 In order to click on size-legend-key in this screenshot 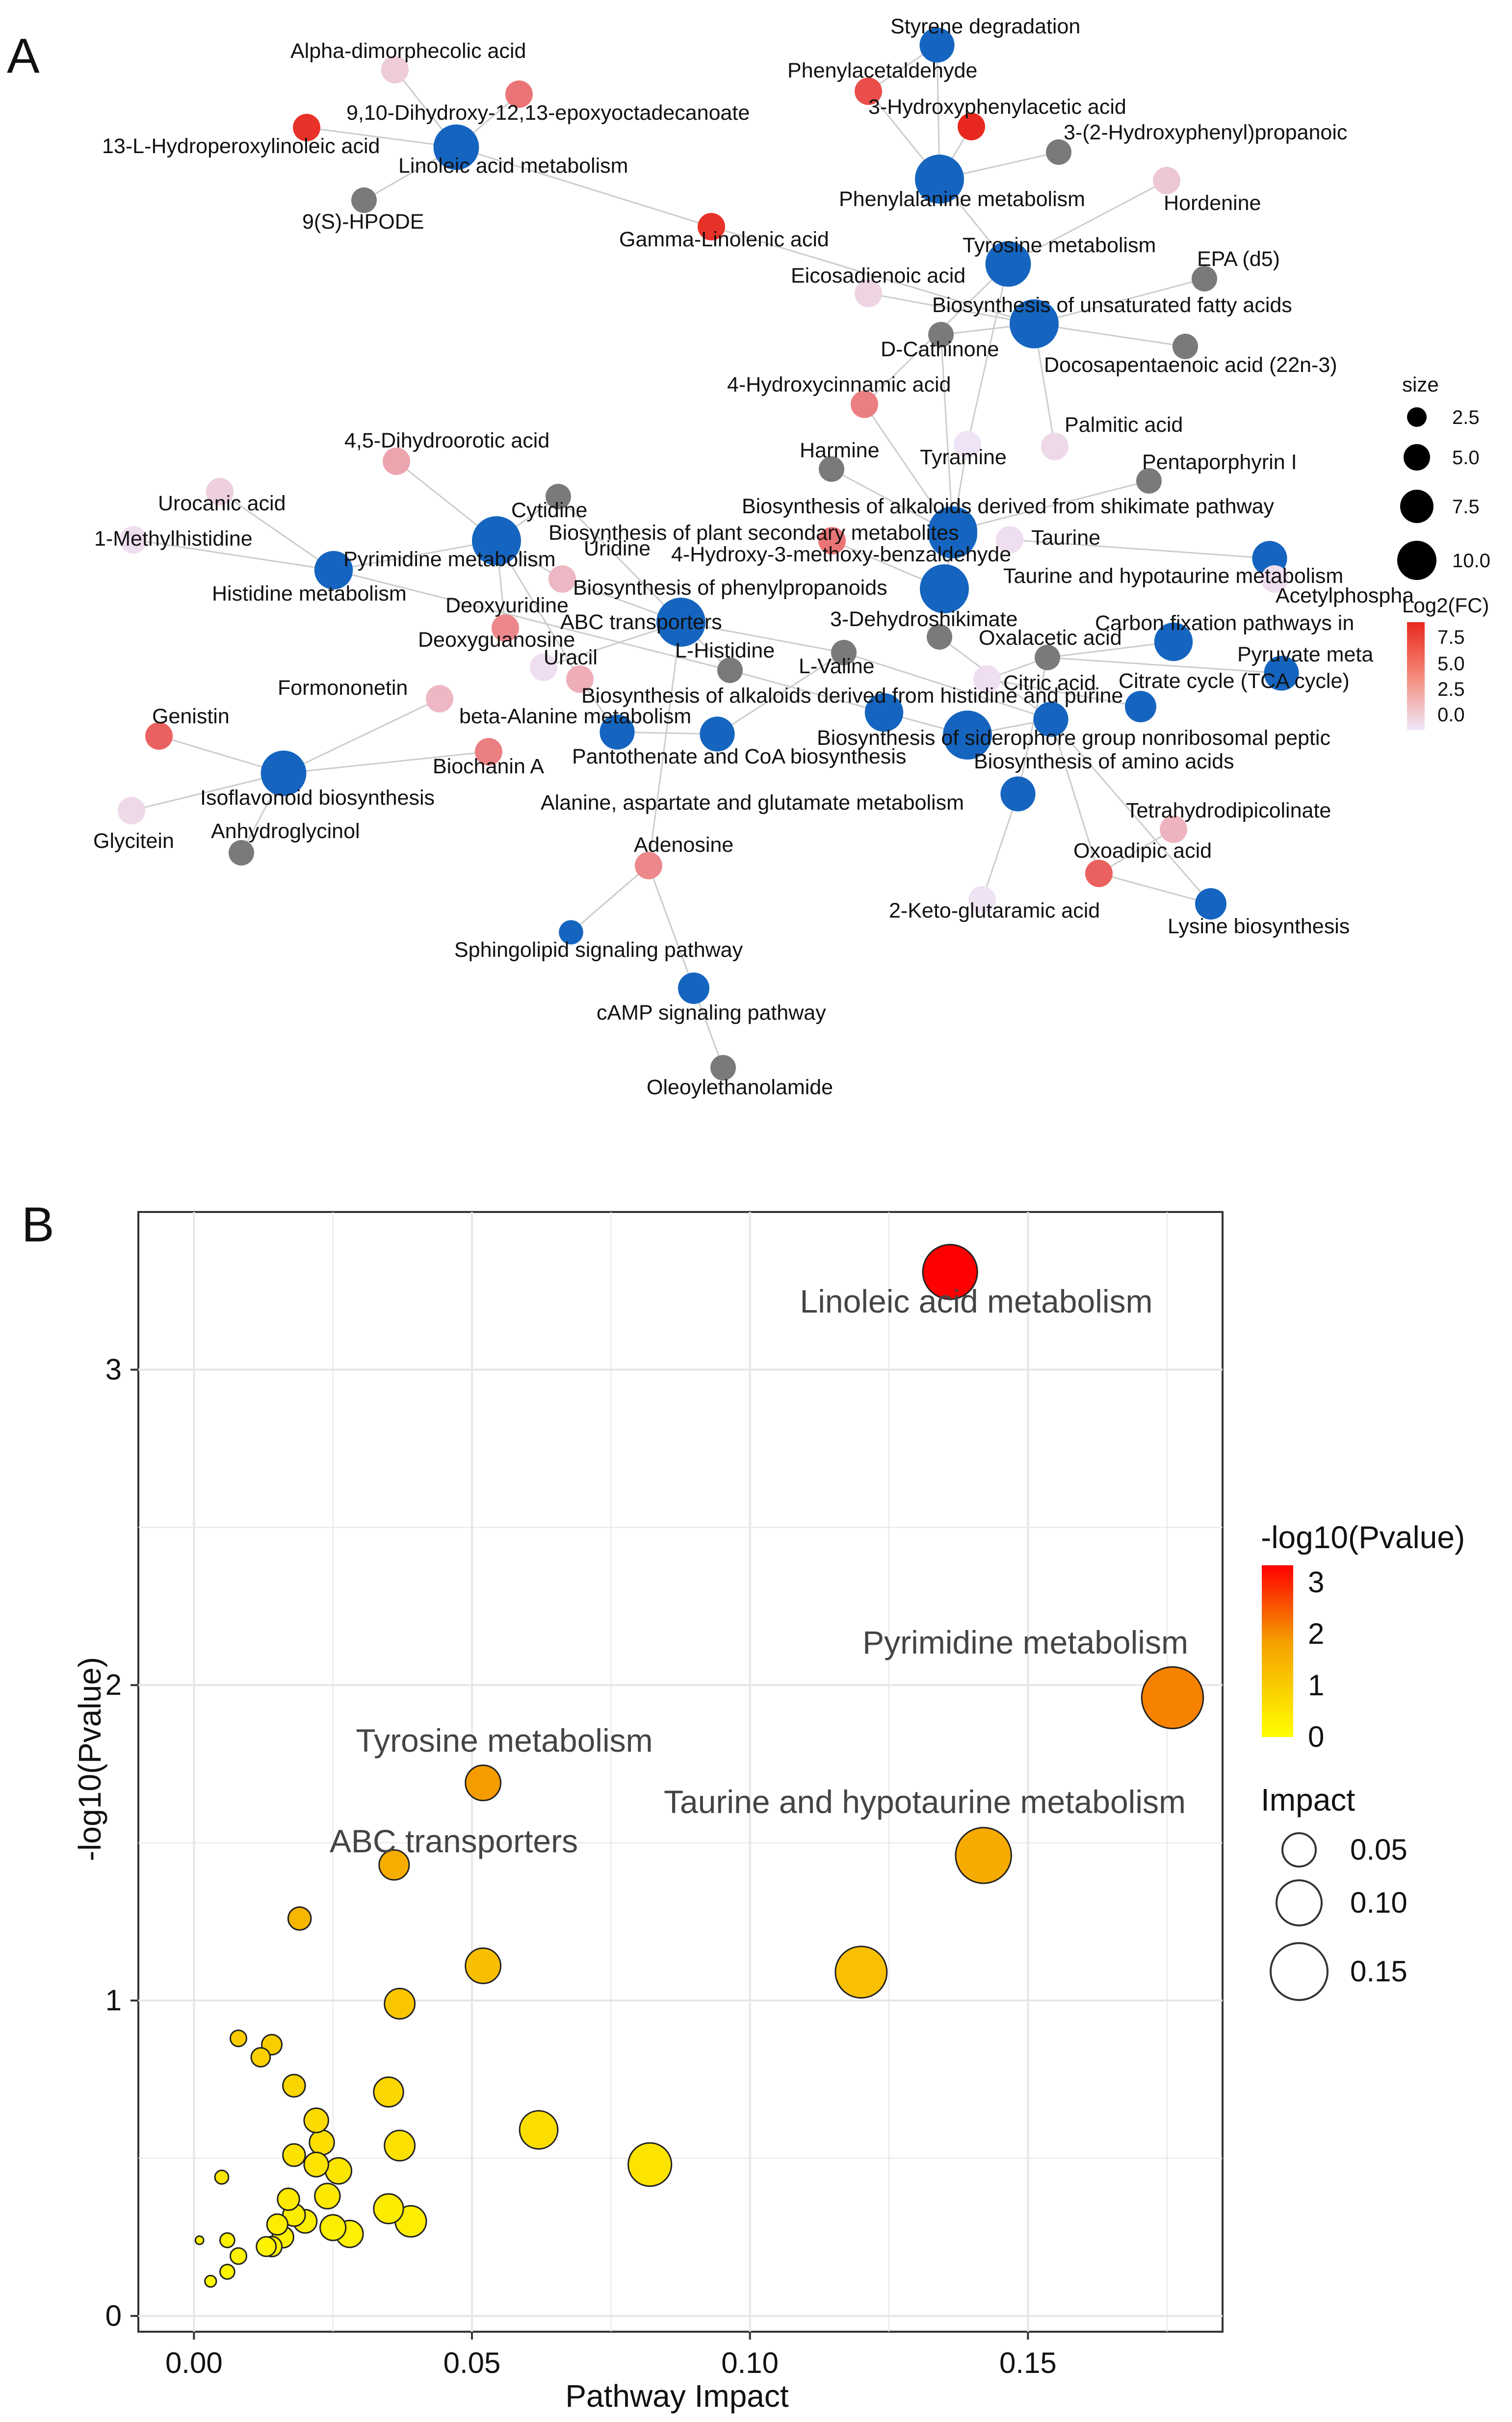, I will do `click(1417, 457)`.